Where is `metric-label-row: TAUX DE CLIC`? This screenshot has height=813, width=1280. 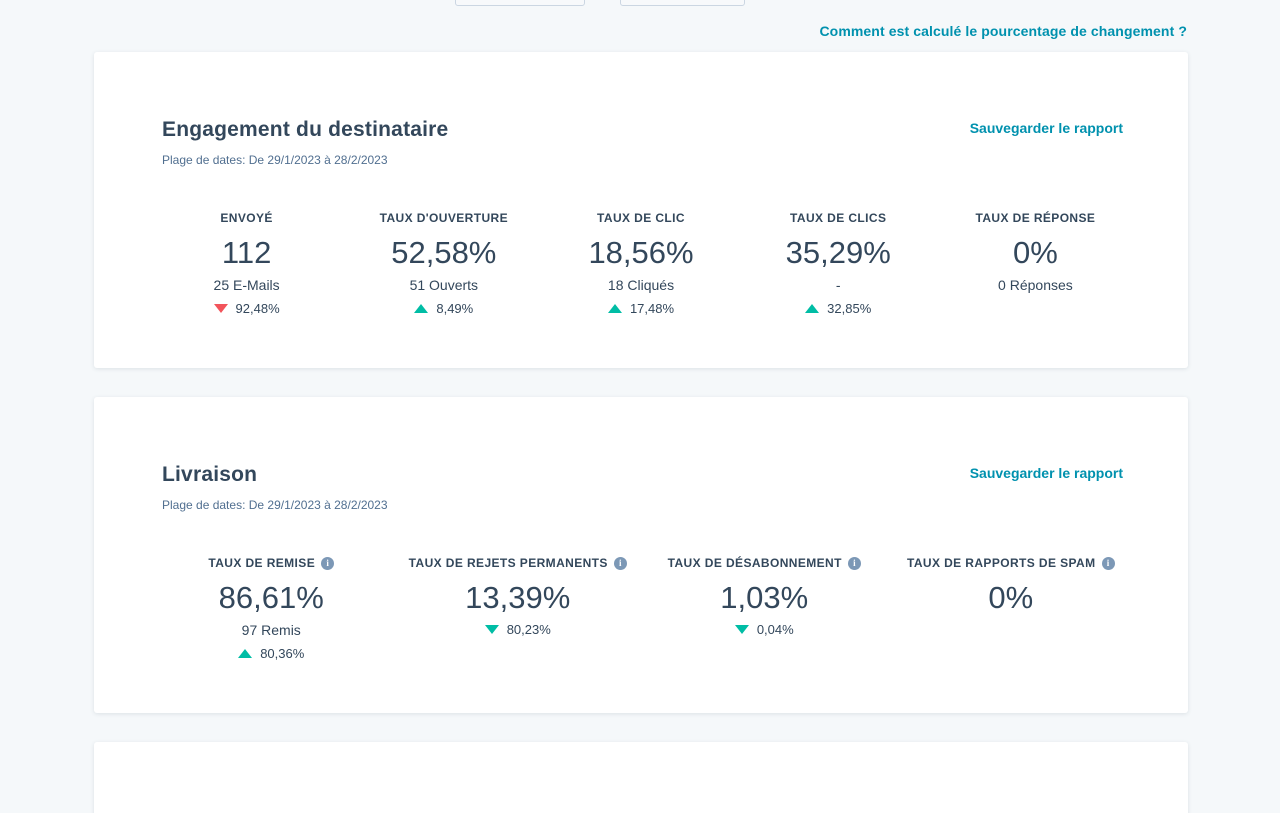
metric-label-row: TAUX DE CLIC is located at coordinates (640, 218).